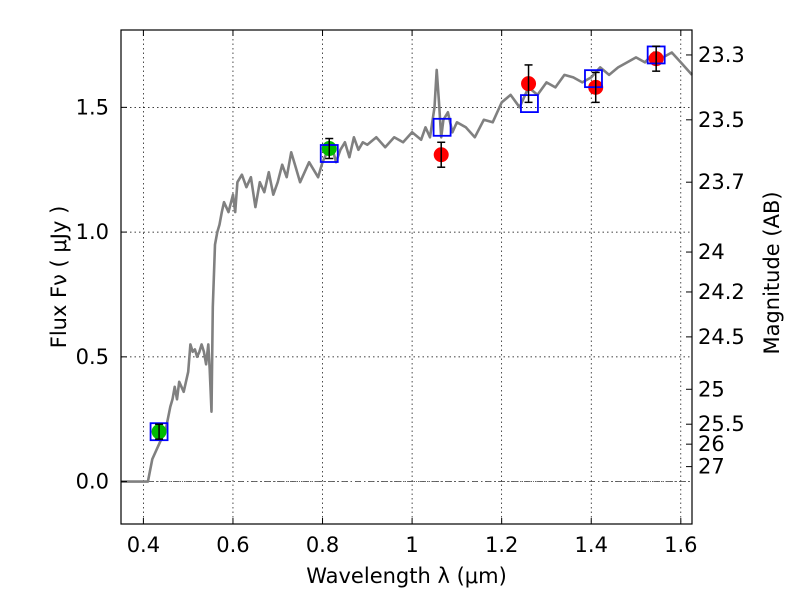 Image resolution: width=800 pixels, height=600 pixels. What do you see at coordinates (92, 357) in the screenshot?
I see `y-tick-label: 0.5` at bounding box center [92, 357].